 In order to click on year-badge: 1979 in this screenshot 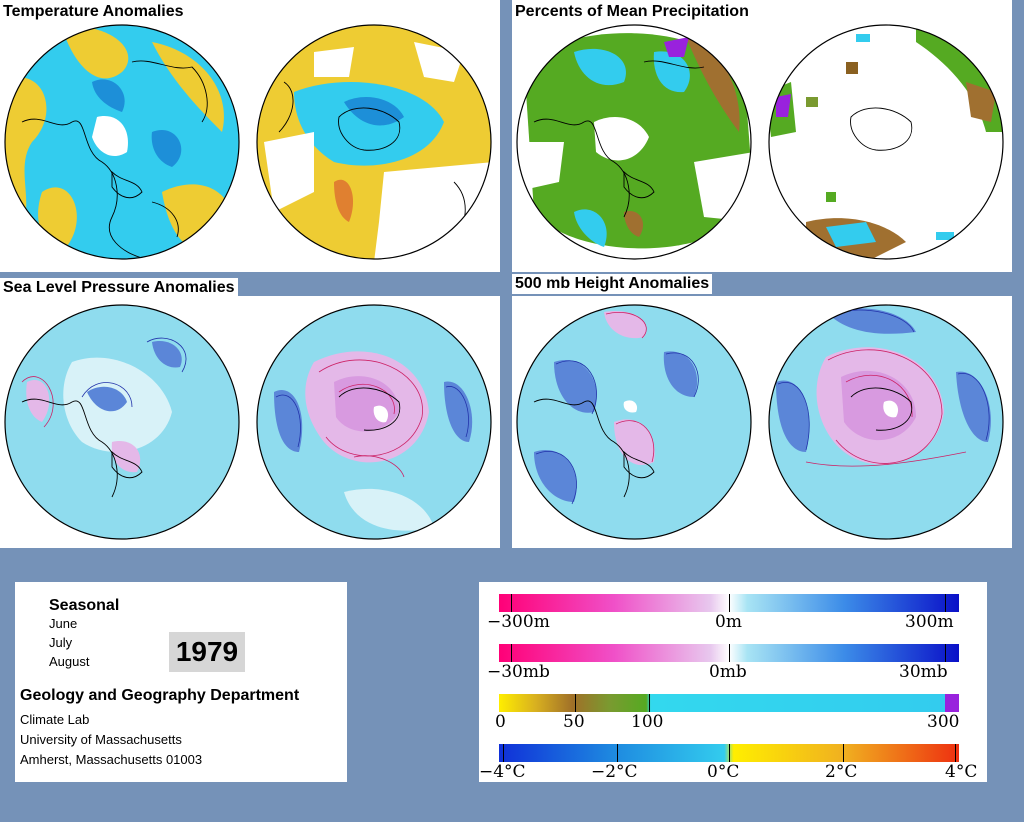, I will do `click(207, 652)`.